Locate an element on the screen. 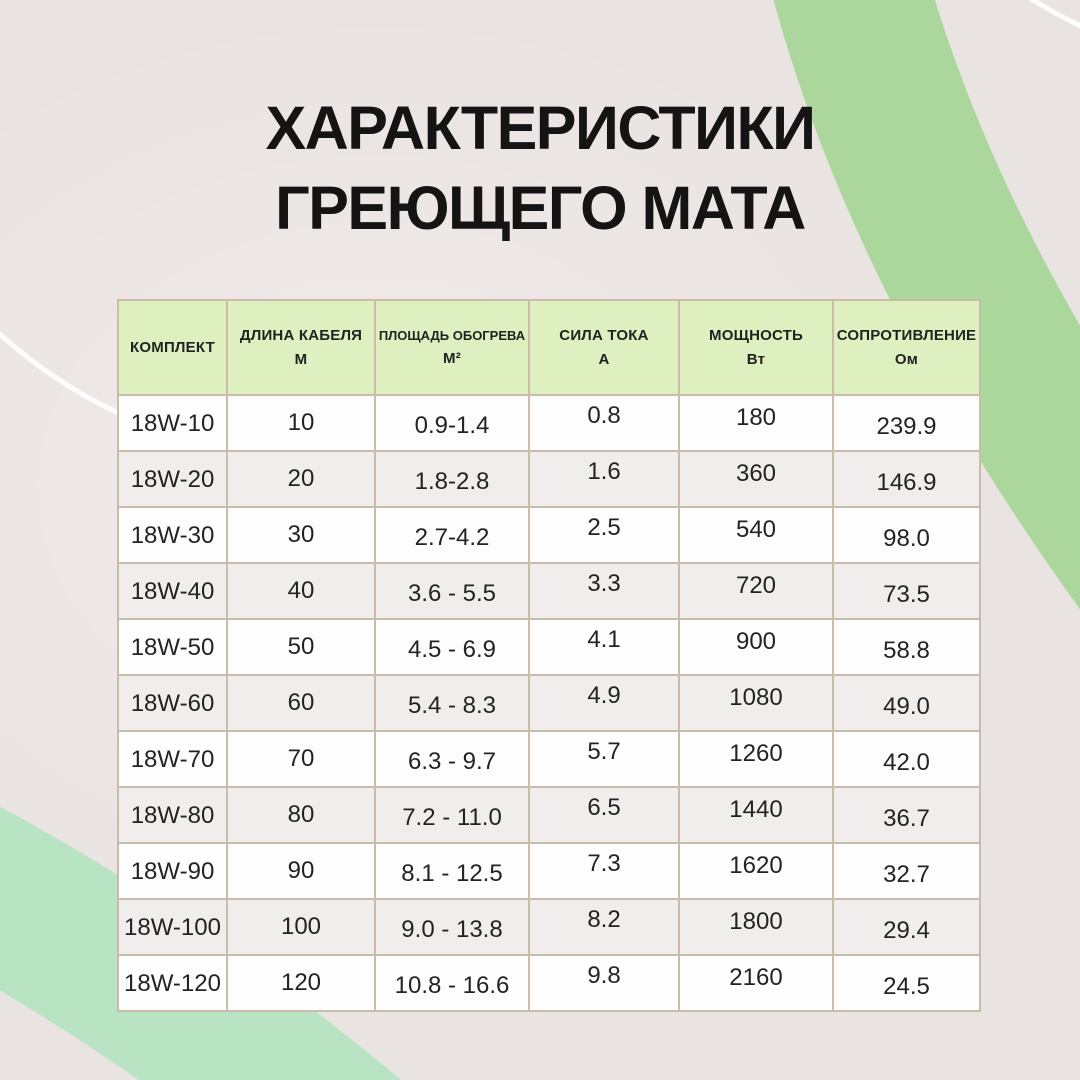 The image size is (1080, 1080). table-cell: 30 is located at coordinates (301, 535).